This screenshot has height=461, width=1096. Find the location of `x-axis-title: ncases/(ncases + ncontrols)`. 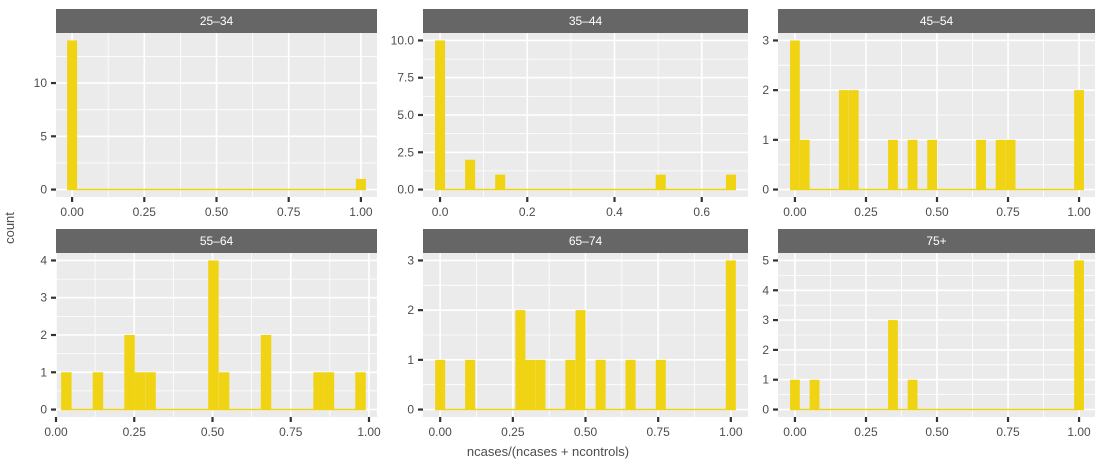

x-axis-title: ncases/(ncases + ncontrols) is located at coordinates (548, 451).